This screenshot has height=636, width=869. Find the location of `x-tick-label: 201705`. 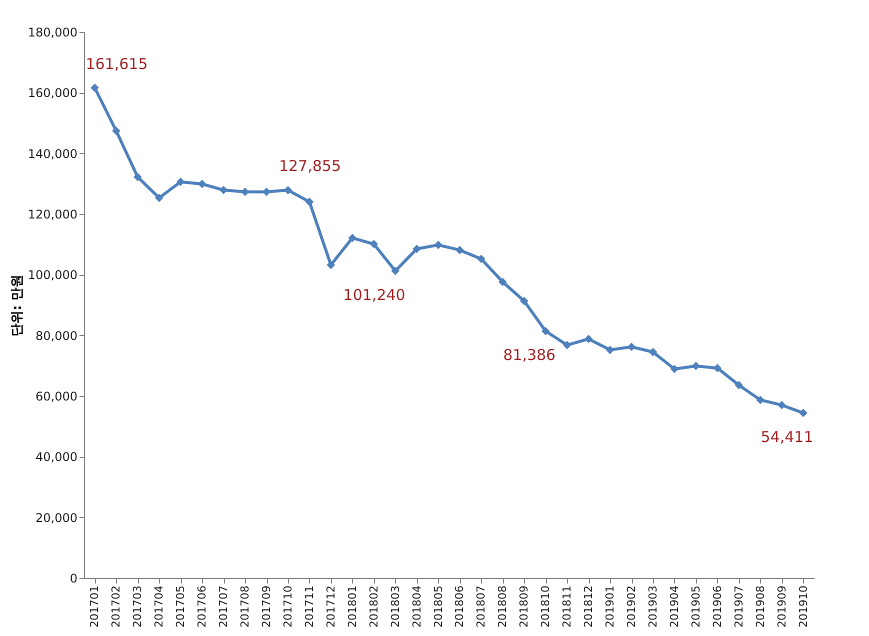

x-tick-label: 201705 is located at coordinates (181, 607).